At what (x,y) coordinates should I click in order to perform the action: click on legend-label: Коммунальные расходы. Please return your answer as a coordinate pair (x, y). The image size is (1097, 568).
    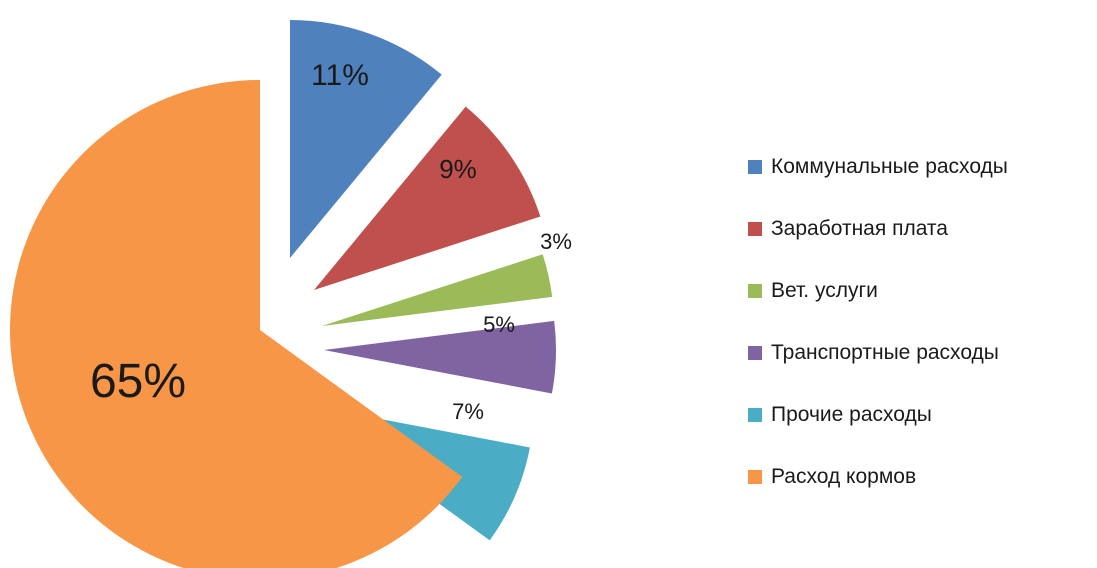
    Looking at the image, I should click on (889, 166).